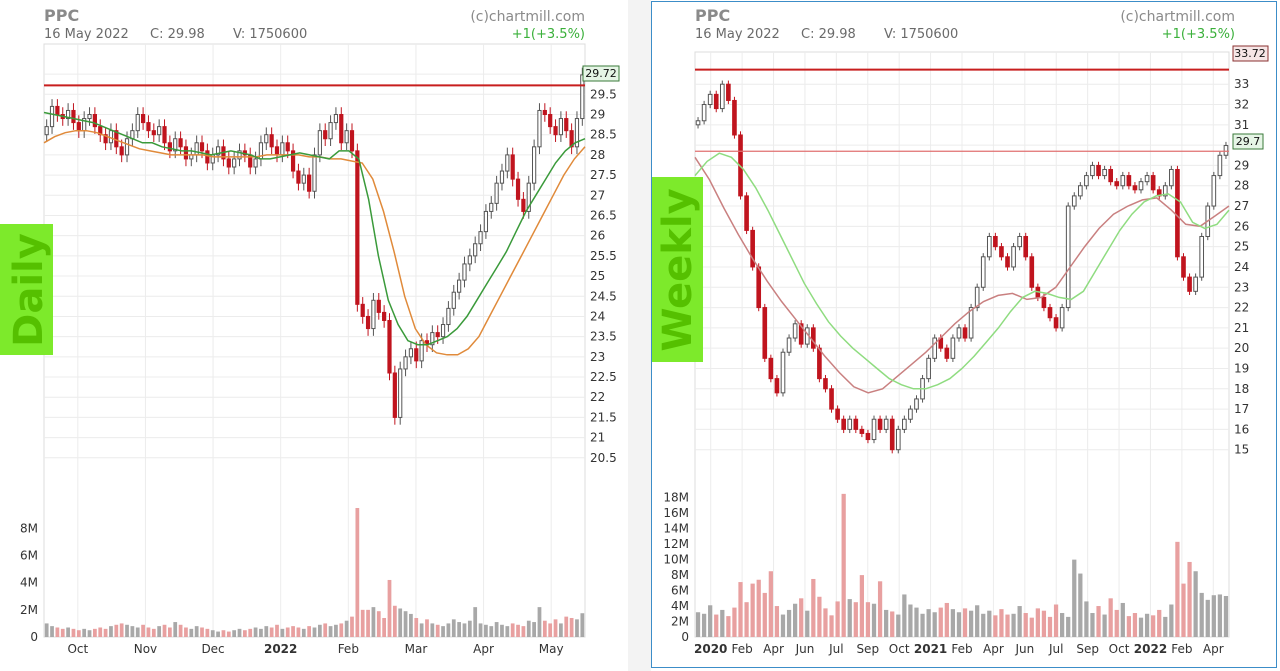  What do you see at coordinates (867, 649) in the screenshot?
I see `weekly-x-tick: Sep` at bounding box center [867, 649].